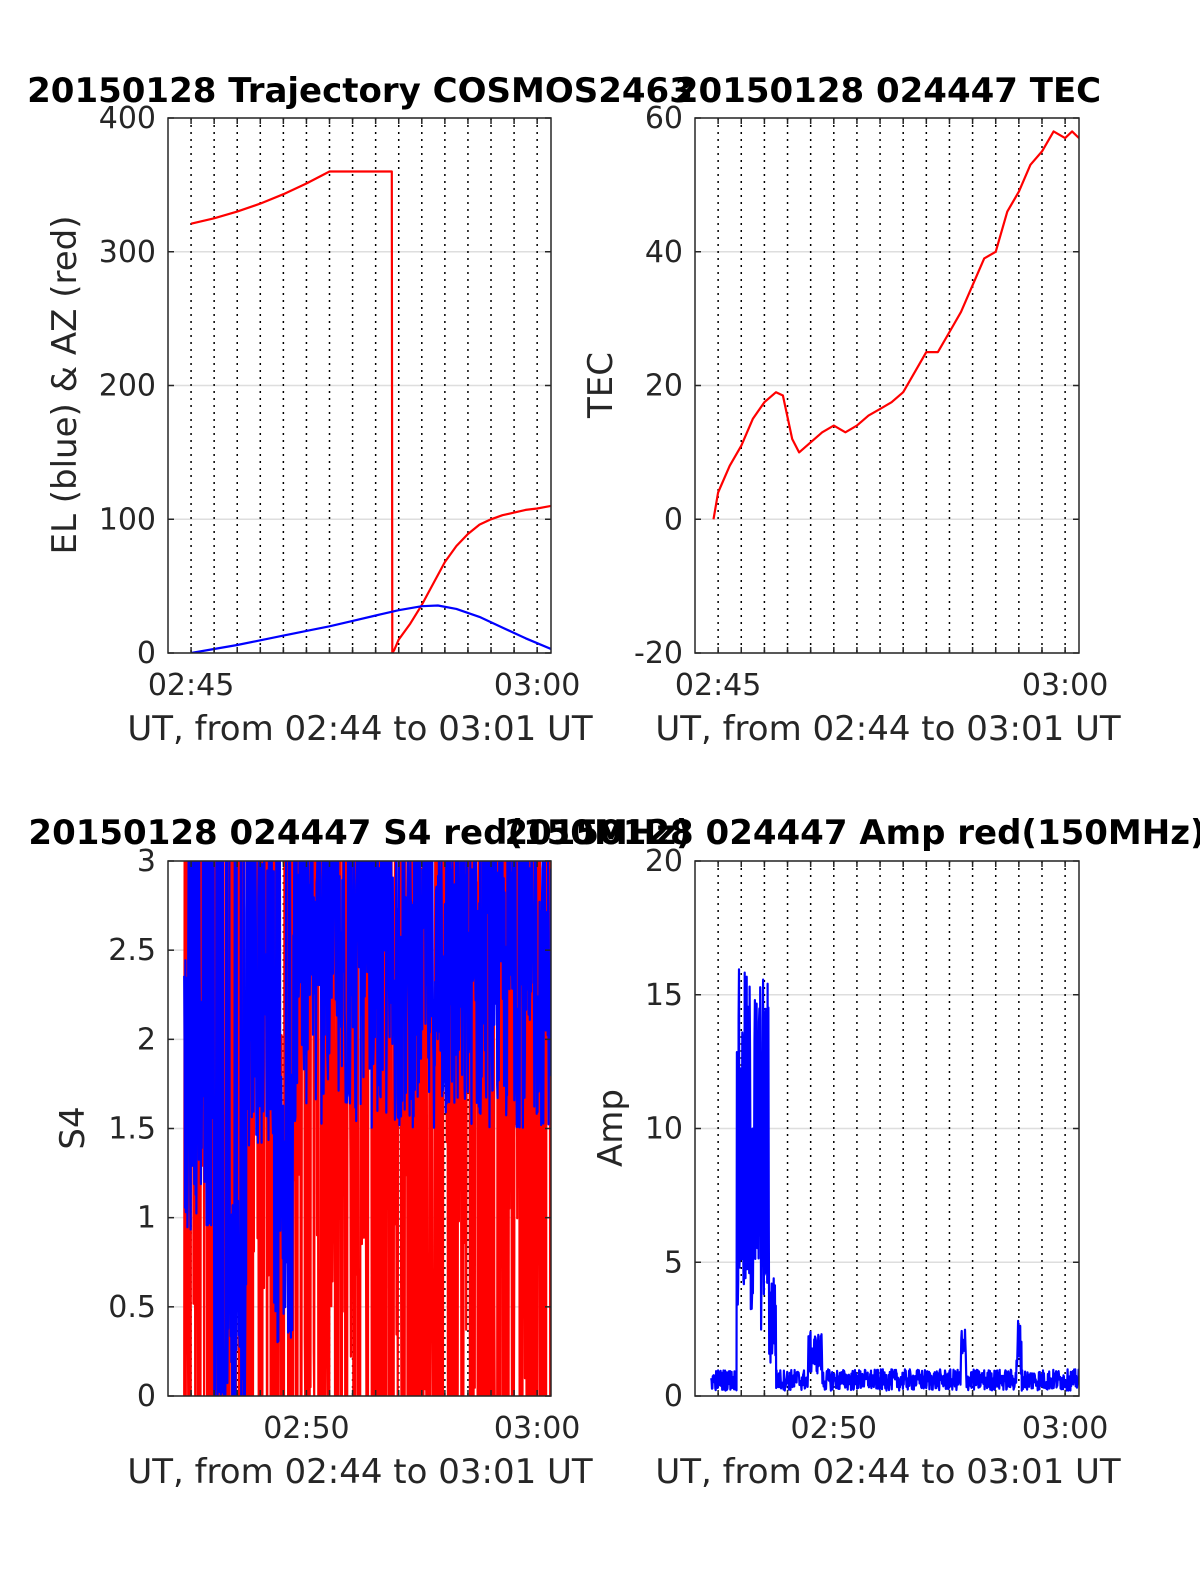 Image resolution: width=1200 pixels, height=1575 pixels. What do you see at coordinates (852, 833) in the screenshot?
I see `amp-title: 20150128 024447 Amp red(150MHz)` at bounding box center [852, 833].